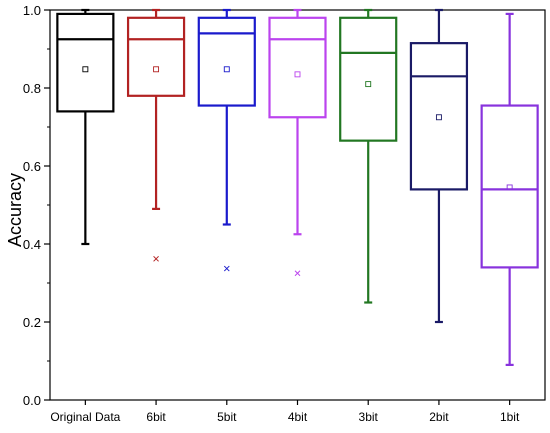 The height and width of the screenshot is (433, 550). I want to click on x-tick-label: 2bit, so click(439, 417).